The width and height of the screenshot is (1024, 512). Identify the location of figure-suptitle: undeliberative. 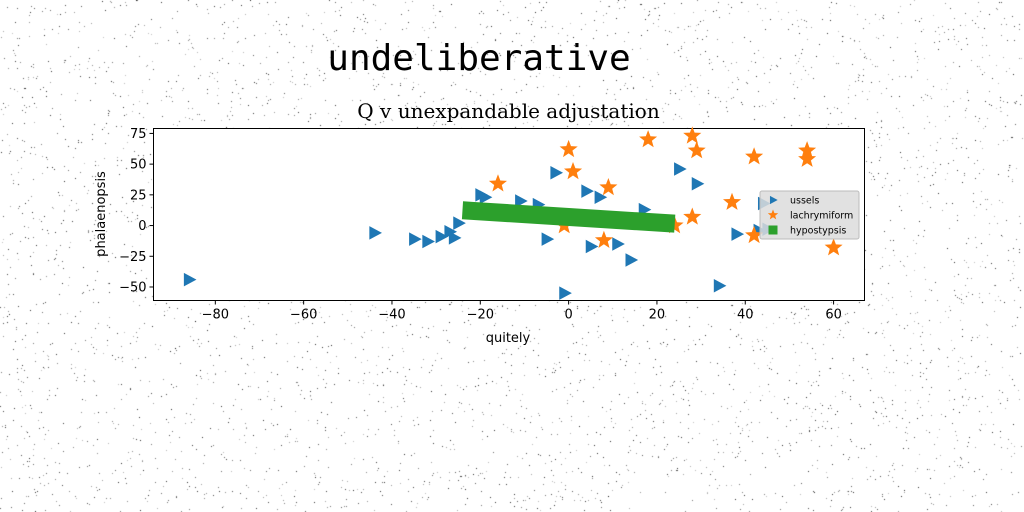
(479, 58).